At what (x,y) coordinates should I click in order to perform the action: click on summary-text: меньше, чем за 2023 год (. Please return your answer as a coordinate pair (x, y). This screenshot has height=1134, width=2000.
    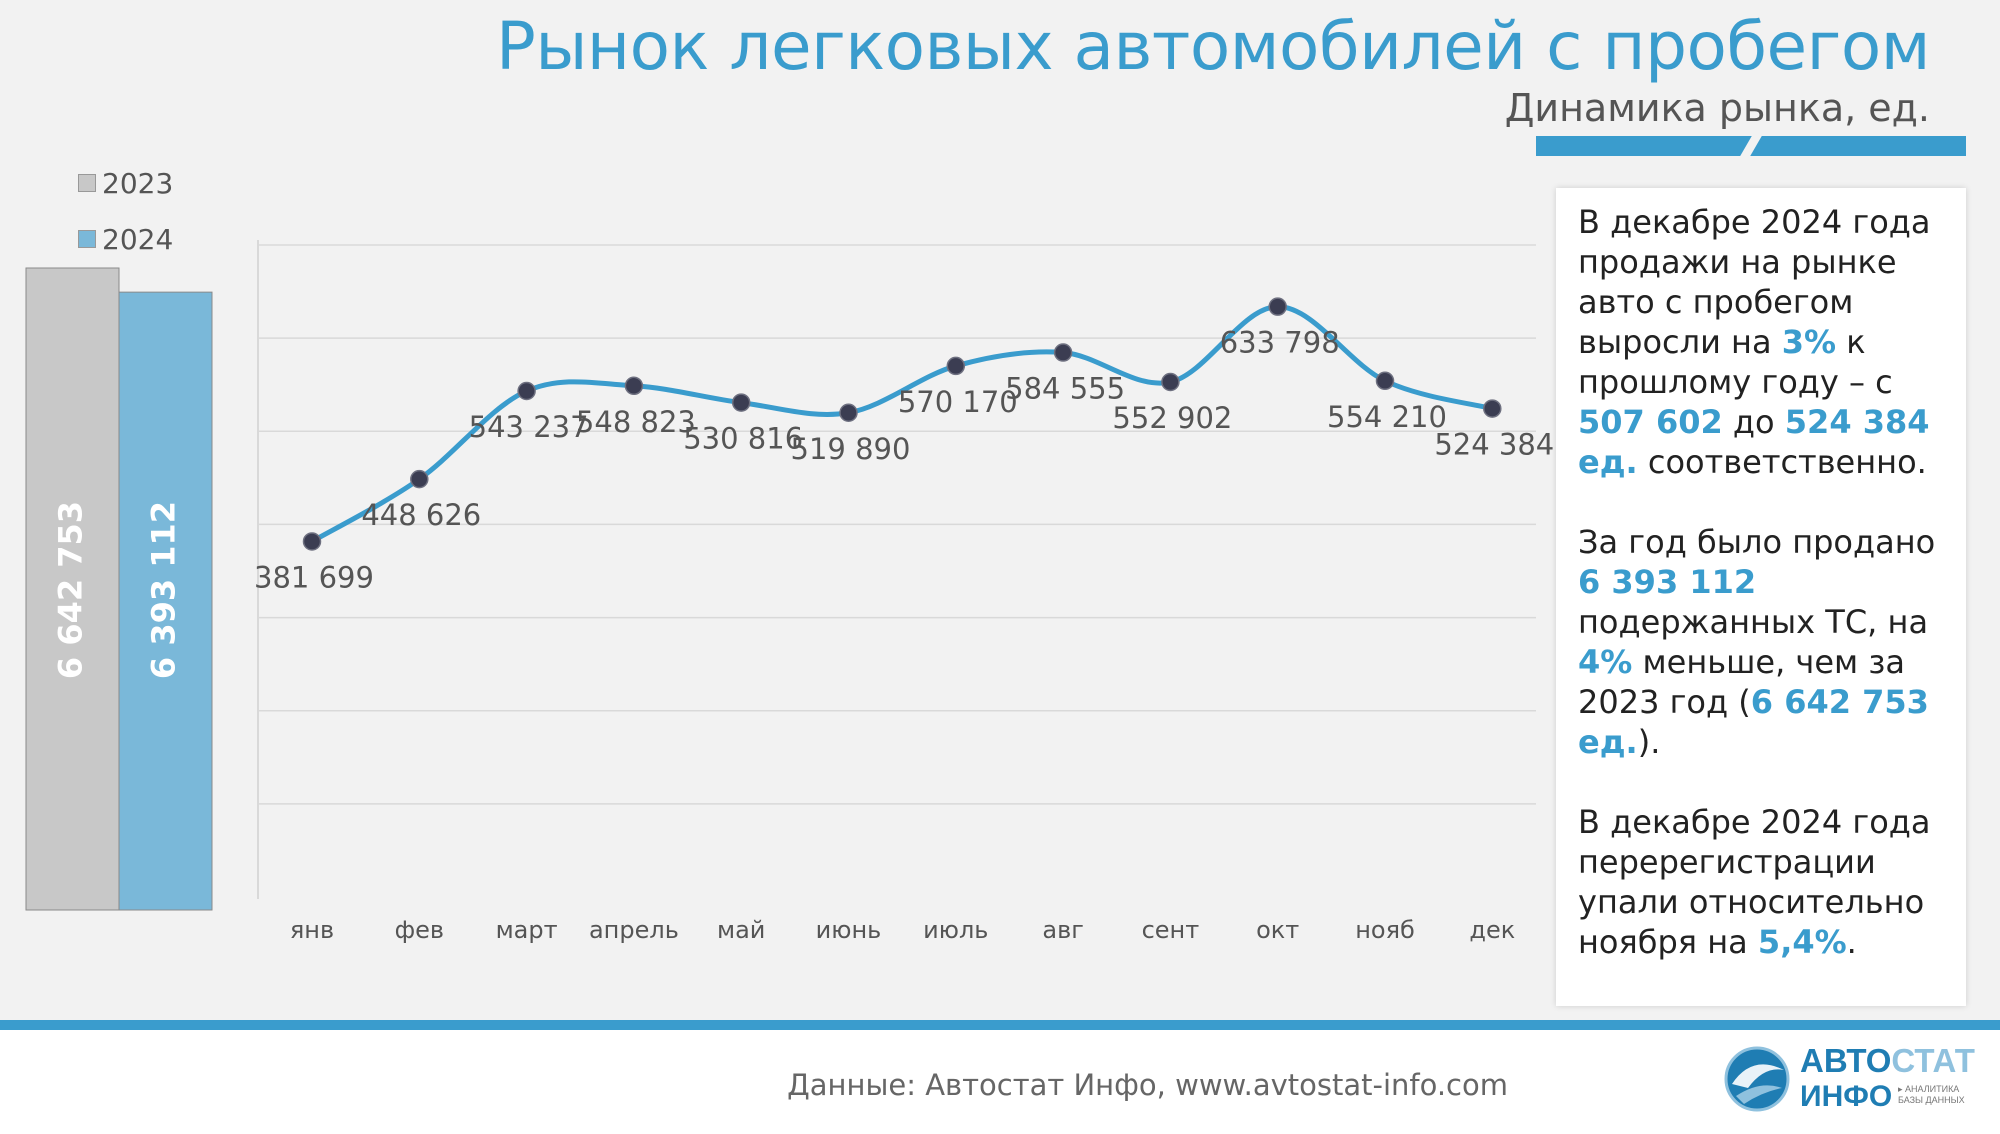
    Looking at the image, I should click on (1741, 682).